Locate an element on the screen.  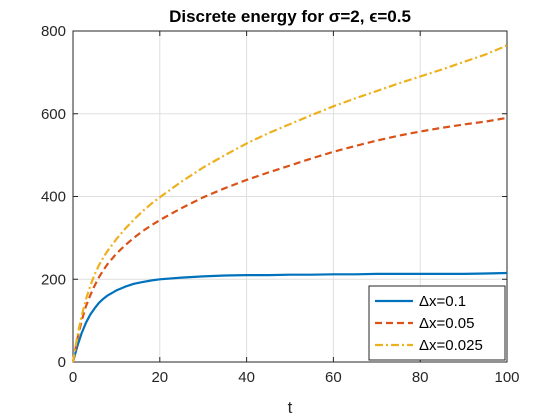
y-tick-label: 0 is located at coordinates (62, 362).